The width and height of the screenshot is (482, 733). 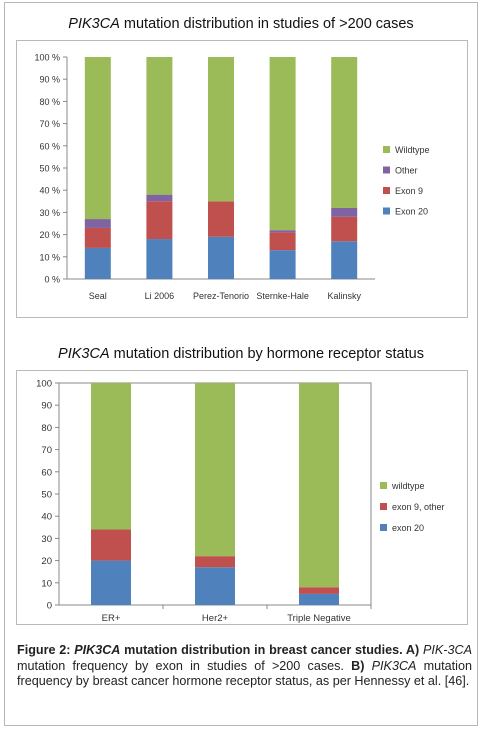 I want to click on caption-figure-label: Figure 2:, so click(x=46, y=650).